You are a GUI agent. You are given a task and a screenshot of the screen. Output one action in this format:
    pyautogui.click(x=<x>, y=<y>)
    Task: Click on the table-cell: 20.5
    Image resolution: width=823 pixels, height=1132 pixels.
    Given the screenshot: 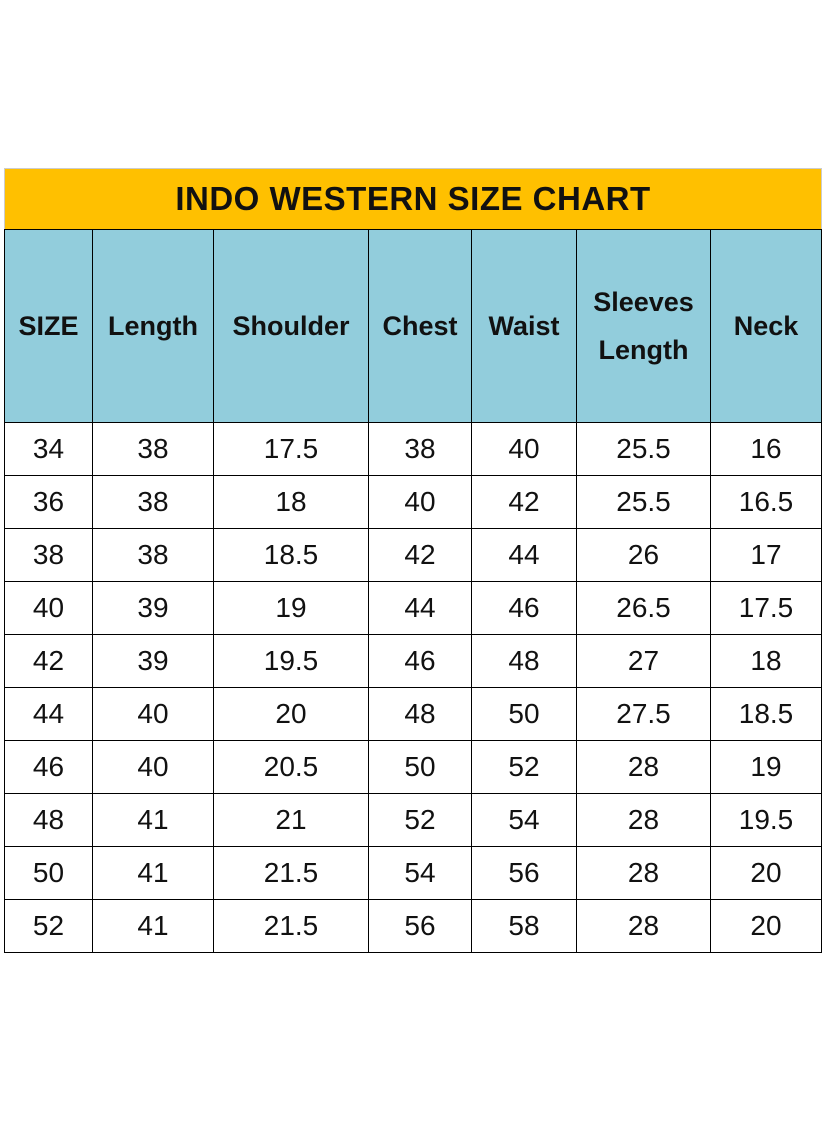 What is the action you would take?
    pyautogui.click(x=291, y=767)
    